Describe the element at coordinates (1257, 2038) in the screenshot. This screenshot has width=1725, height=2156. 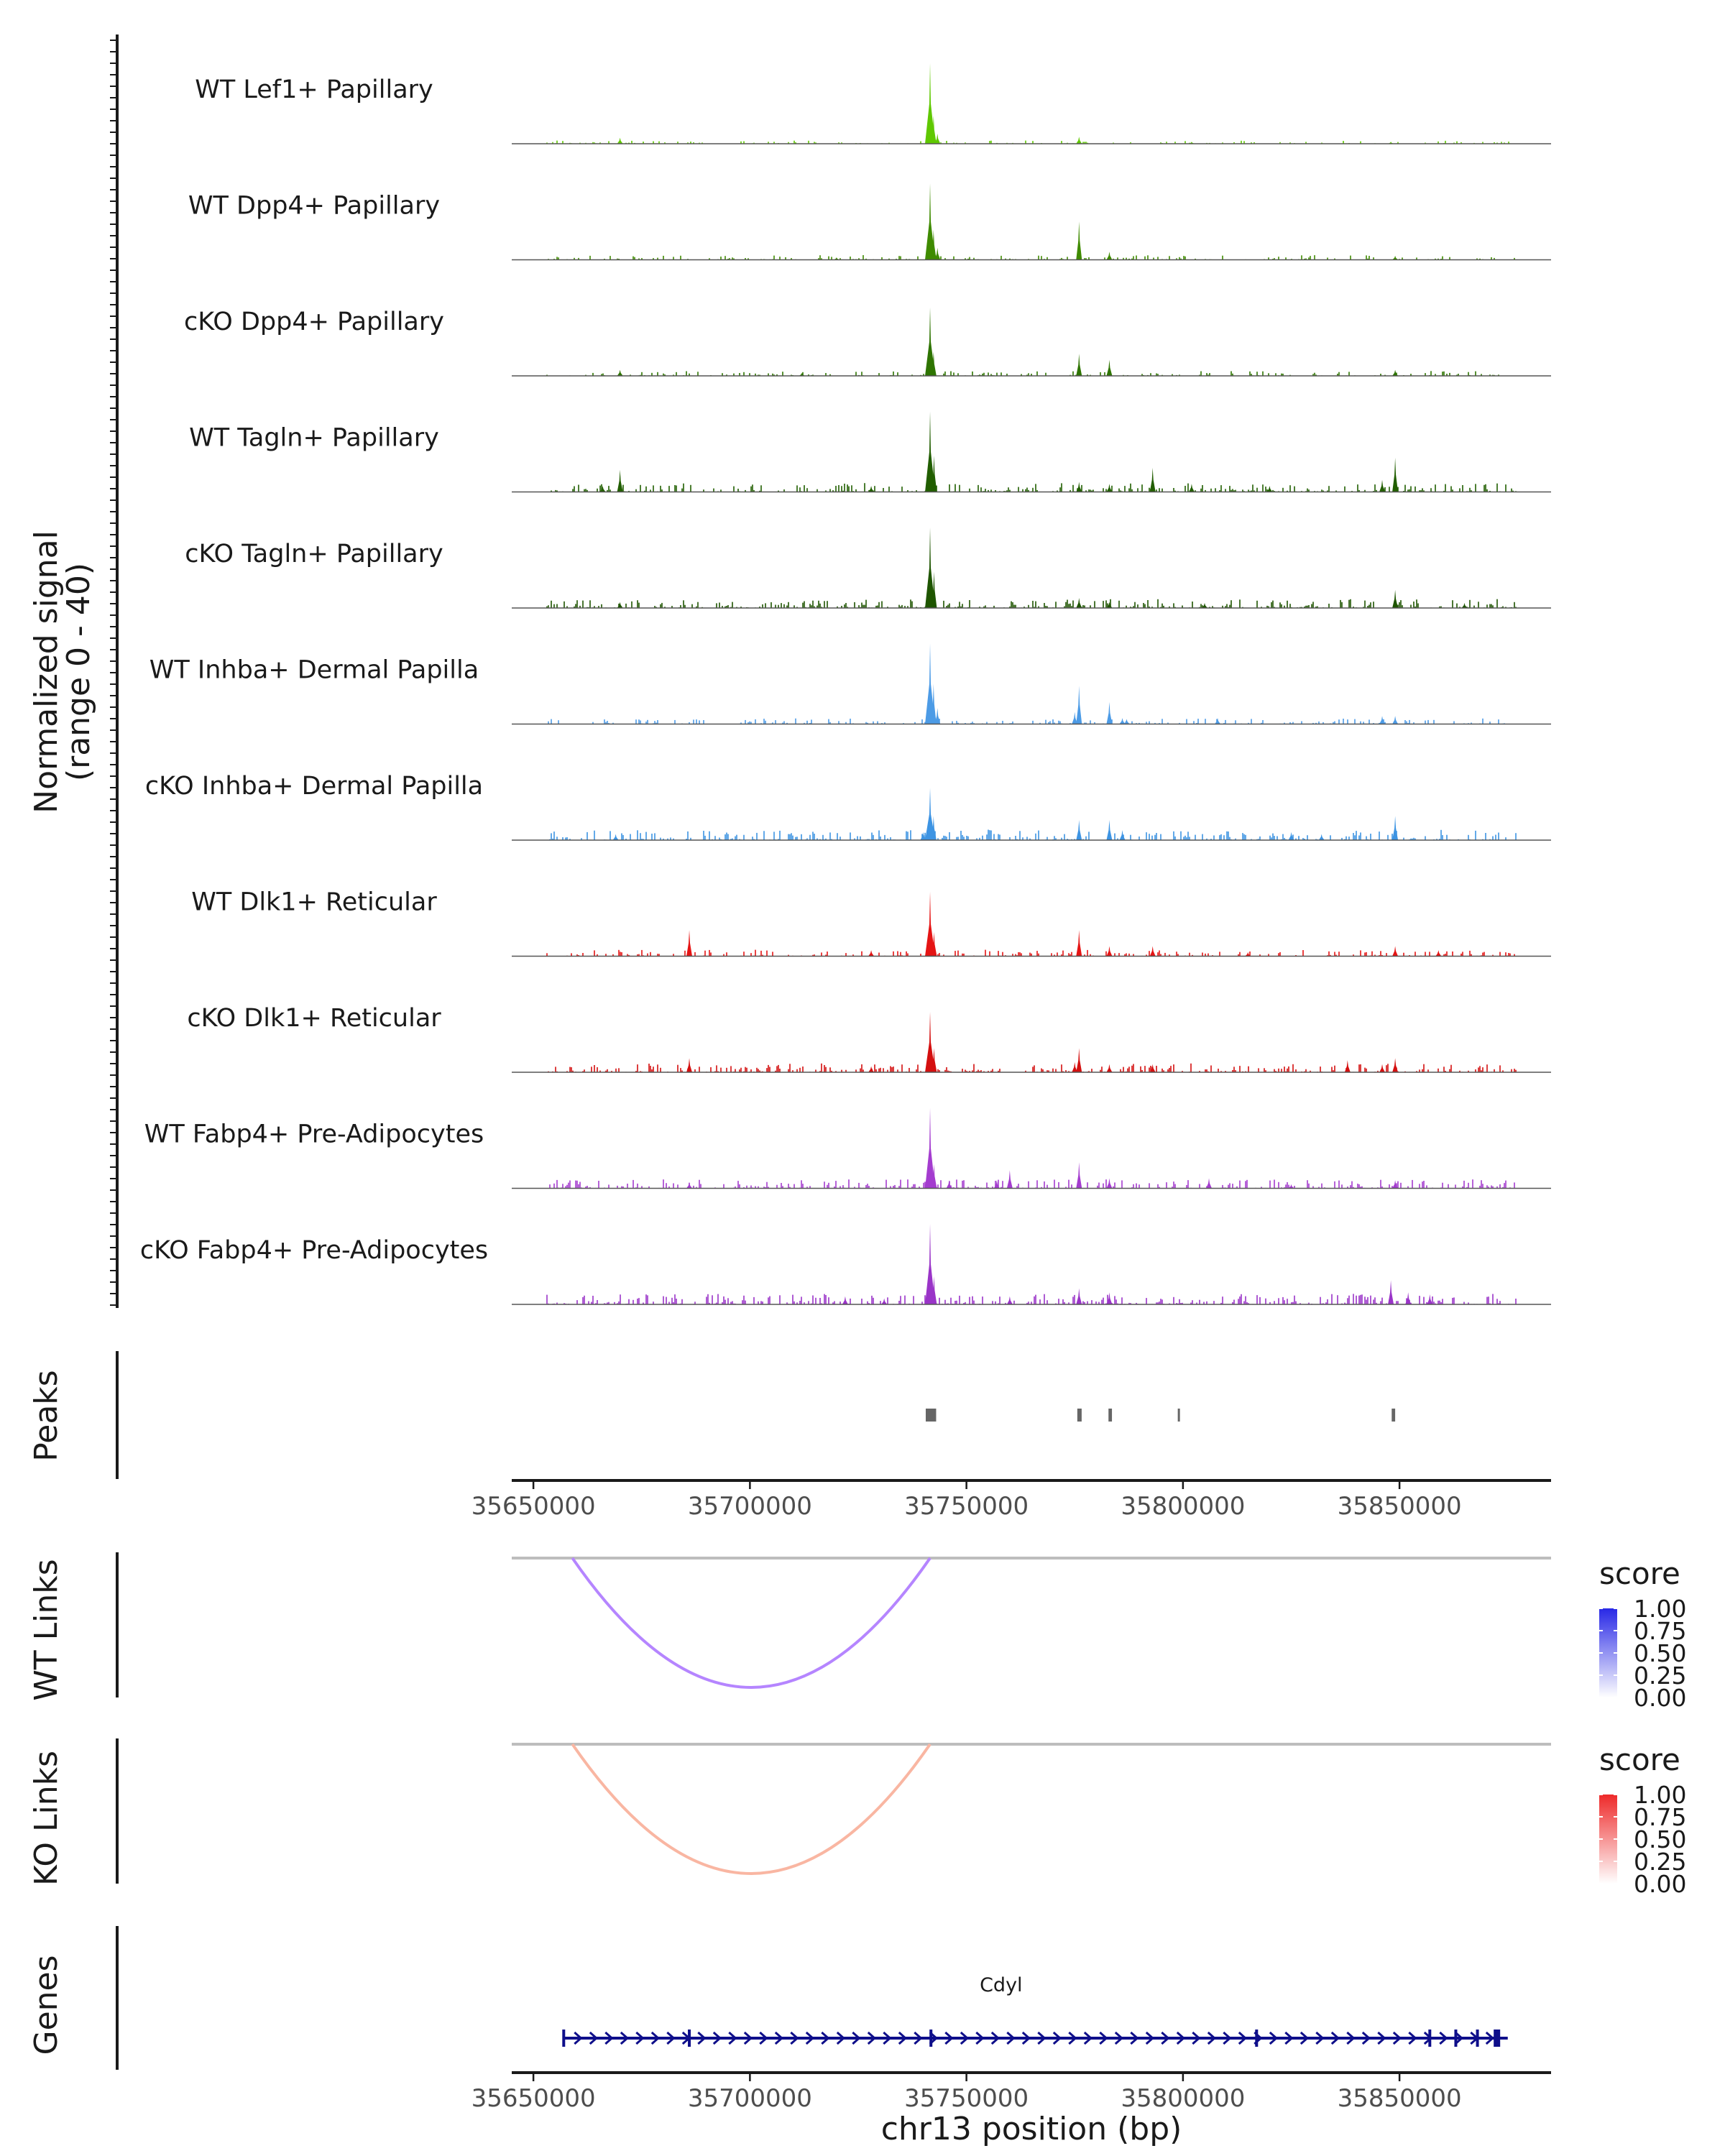
I see `gene-exon` at that location.